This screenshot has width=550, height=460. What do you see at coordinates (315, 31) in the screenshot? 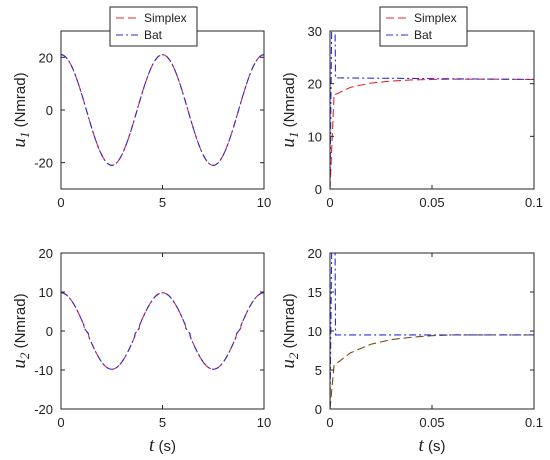
I see `y-tick-label: 30` at bounding box center [315, 31].